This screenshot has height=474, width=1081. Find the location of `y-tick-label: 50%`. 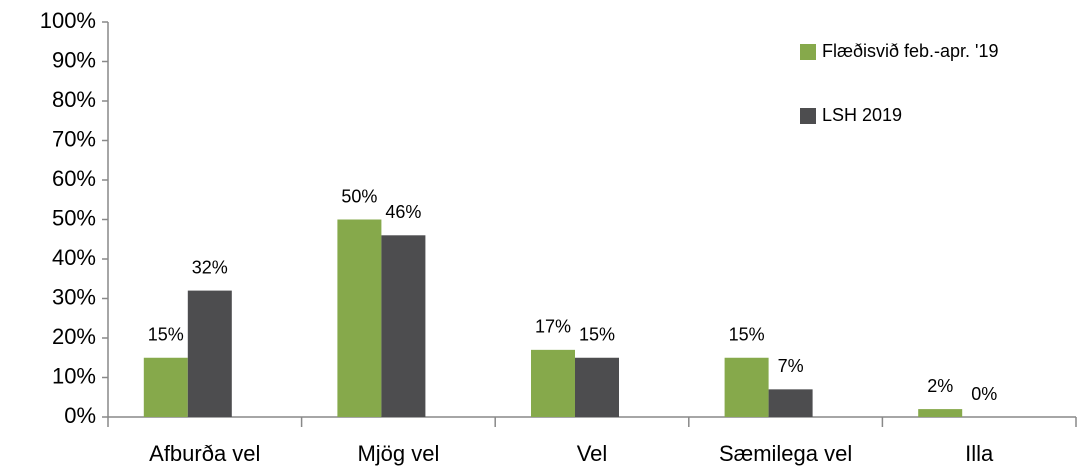

y-tick-label: 50% is located at coordinates (74, 217).